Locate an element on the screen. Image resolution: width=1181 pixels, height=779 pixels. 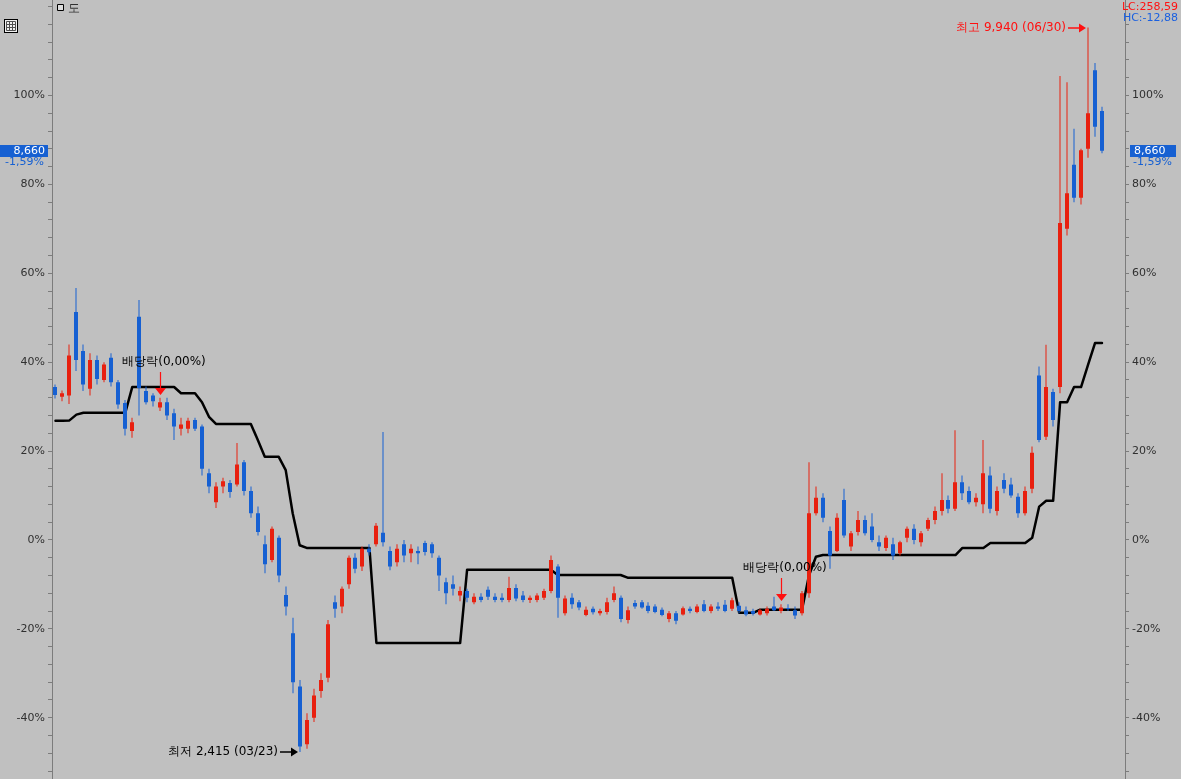
y2-tick-label: 40% is located at coordinates (1144, 362).